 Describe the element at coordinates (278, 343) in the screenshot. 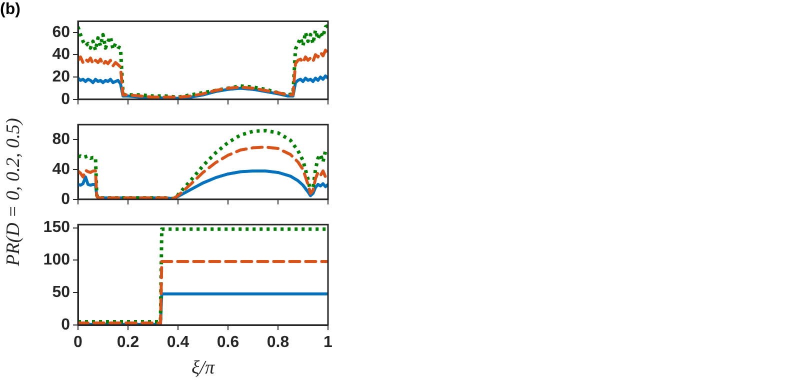

I see `x-tick-label: 0.8` at that location.